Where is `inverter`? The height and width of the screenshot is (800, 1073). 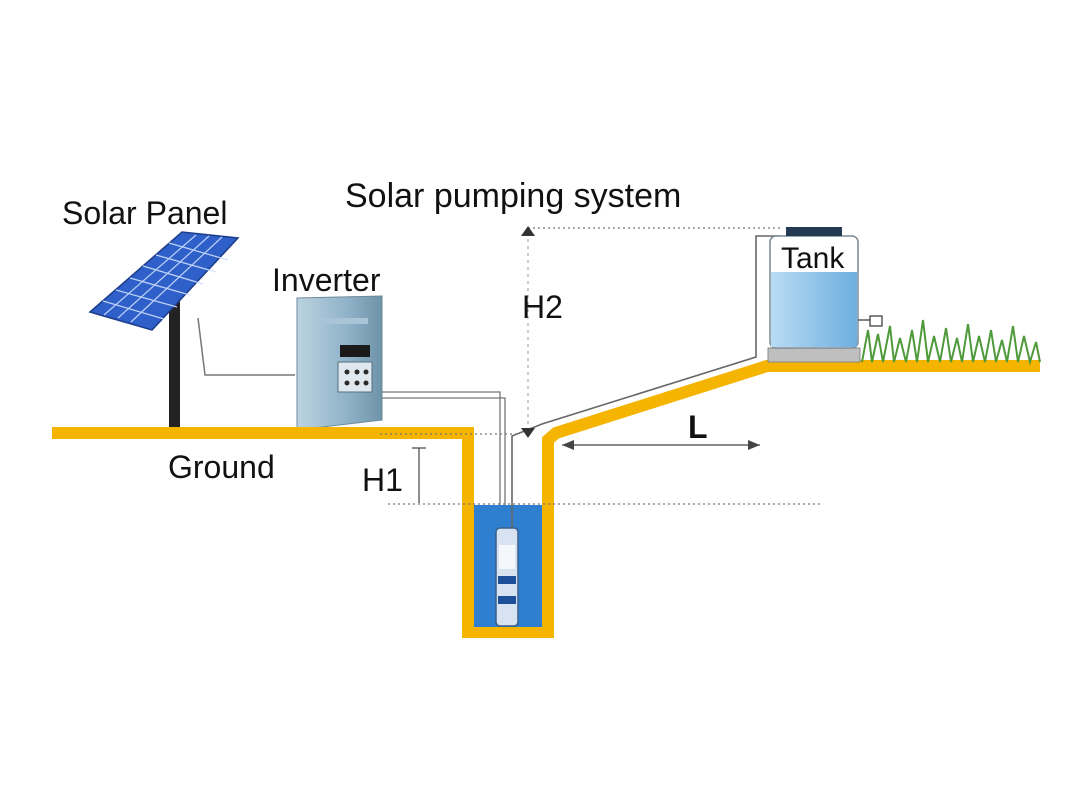 inverter is located at coordinates (339, 363).